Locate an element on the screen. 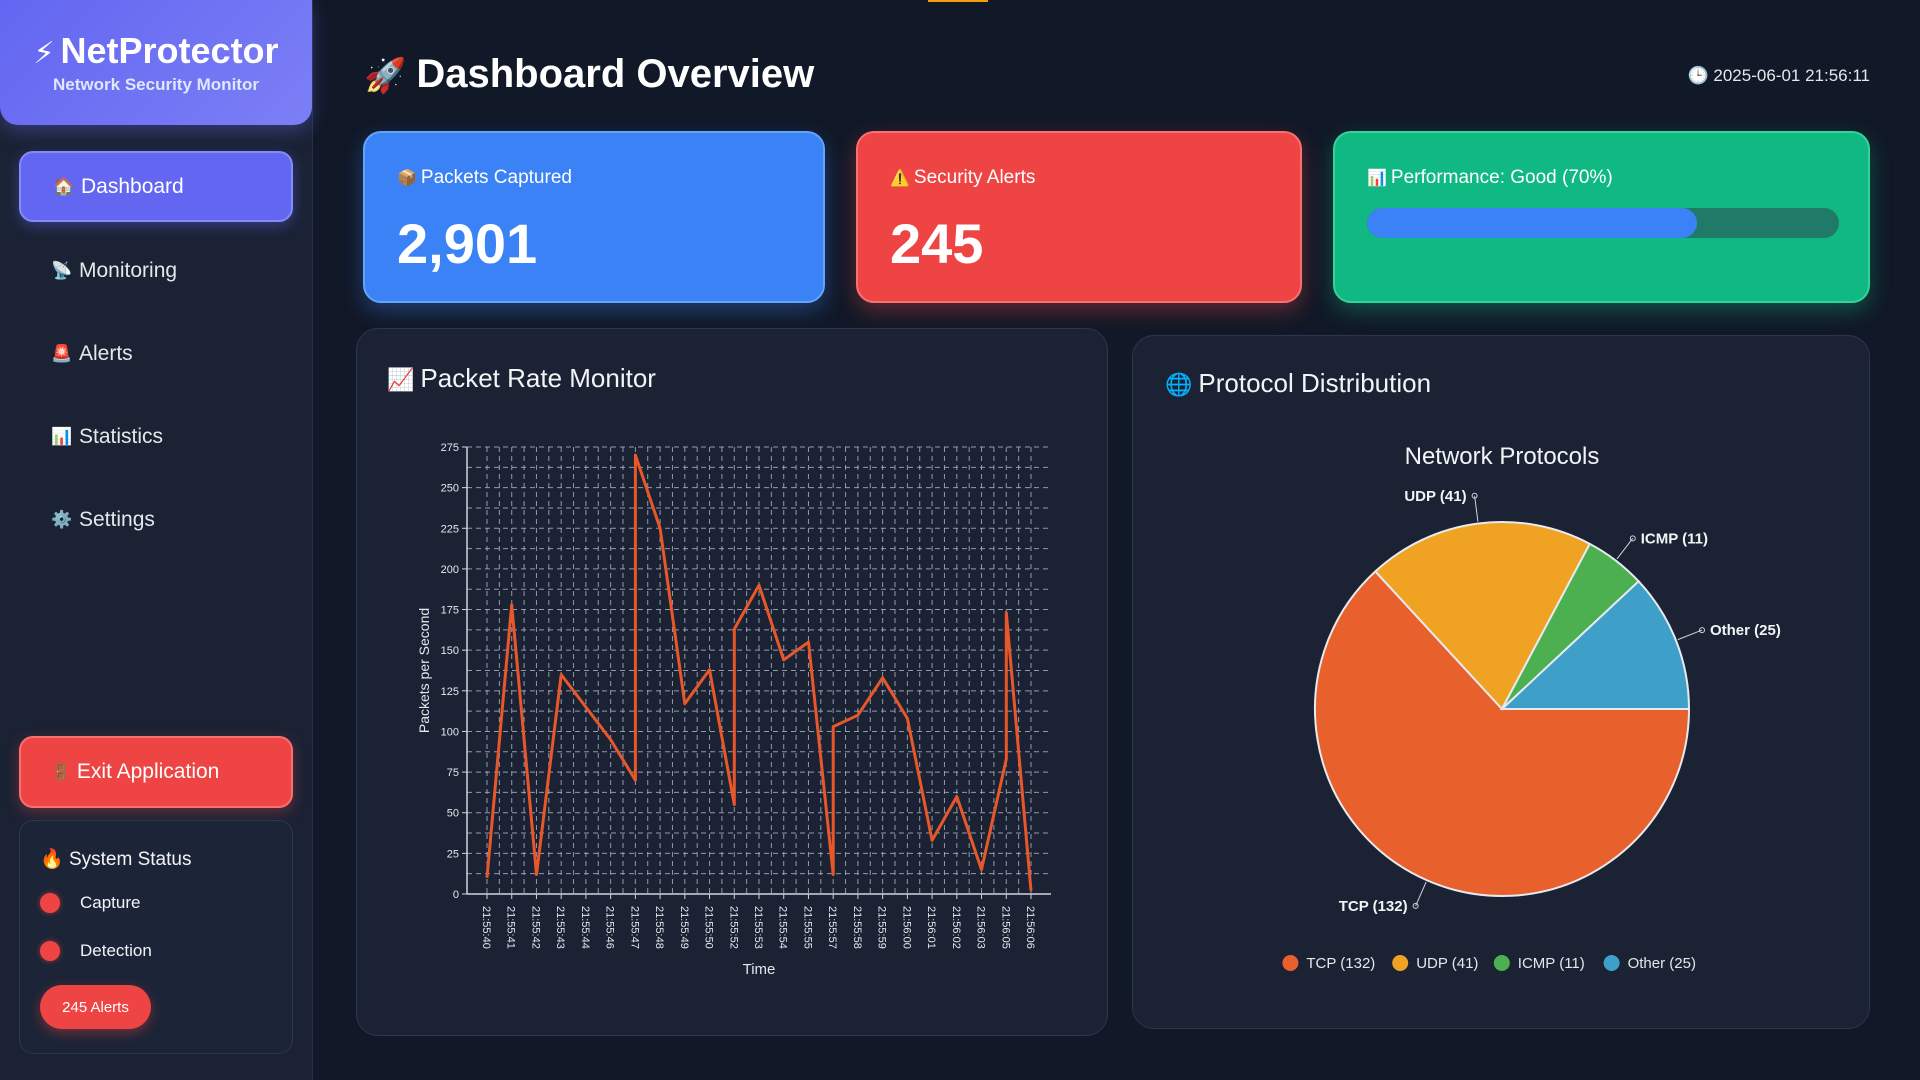 This screenshot has height=1080, width=1920. alerts-label-text: Security Alerts is located at coordinates (974, 177).